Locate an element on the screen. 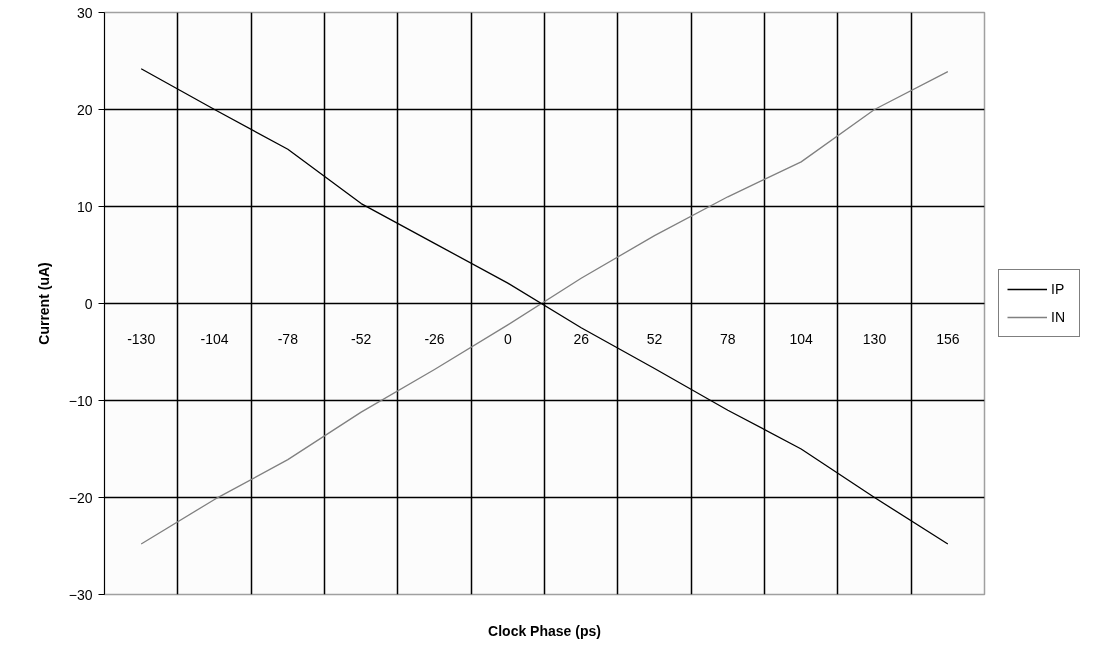 The height and width of the screenshot is (672, 1114). x-tick-label: 78 is located at coordinates (728, 338).